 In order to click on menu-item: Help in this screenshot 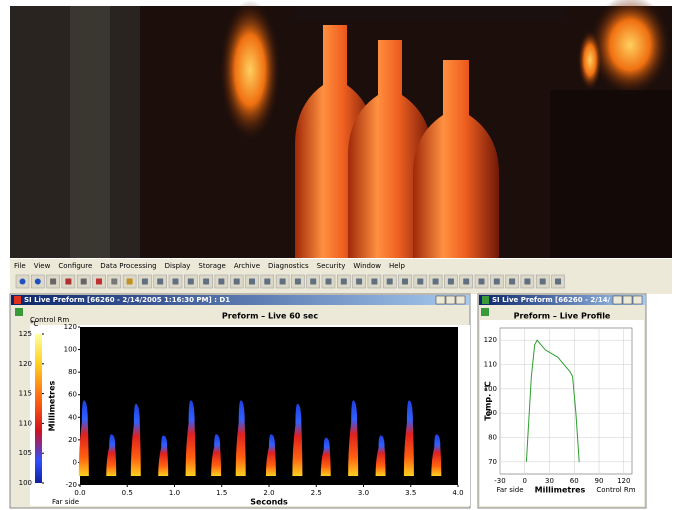, I will do `click(397, 266)`.